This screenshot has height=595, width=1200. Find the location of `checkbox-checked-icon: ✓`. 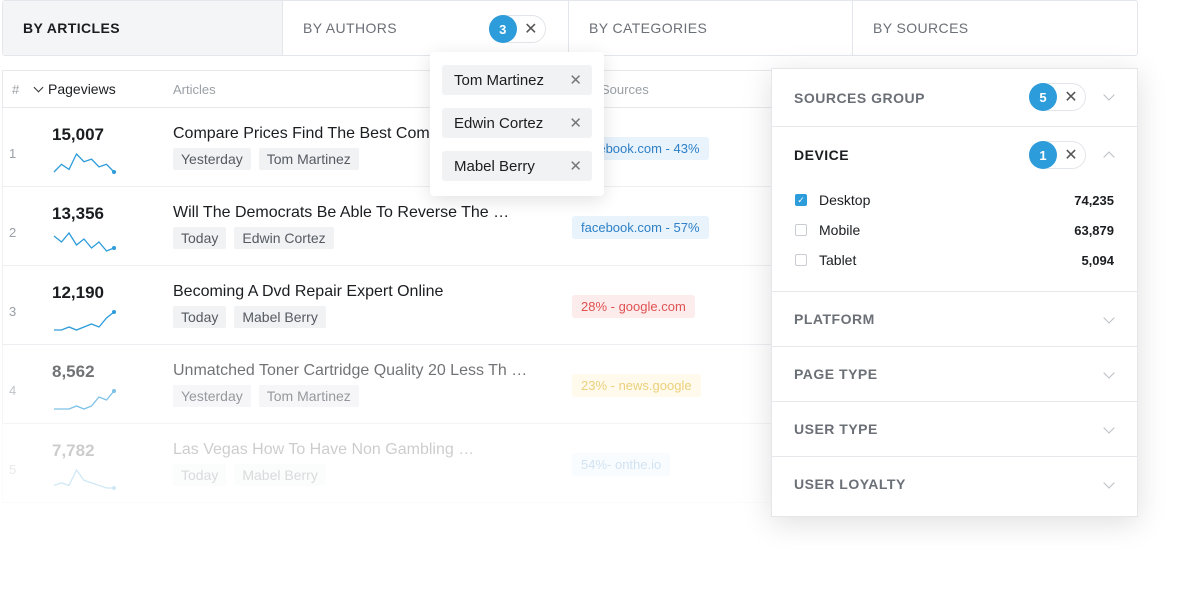

checkbox-checked-icon: ✓ is located at coordinates (801, 200).